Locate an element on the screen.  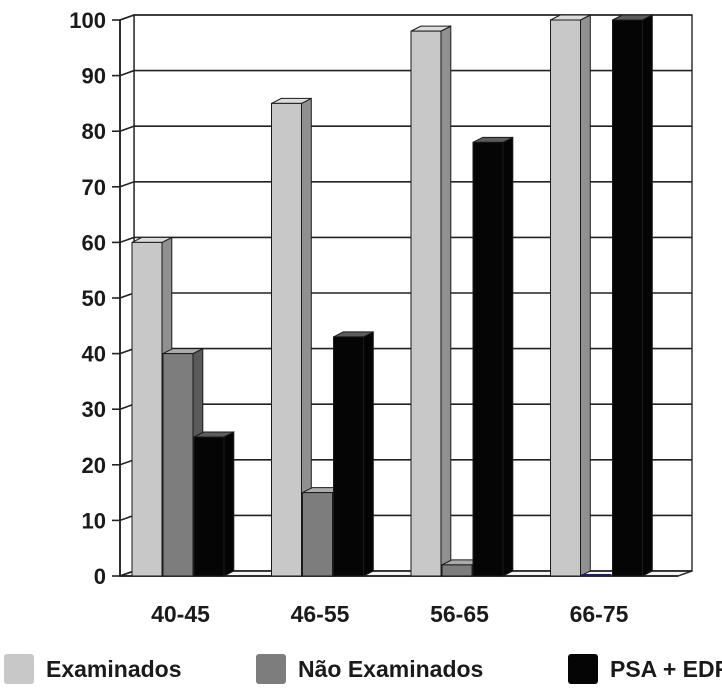
legend-label: Examinados is located at coordinates (114, 668).